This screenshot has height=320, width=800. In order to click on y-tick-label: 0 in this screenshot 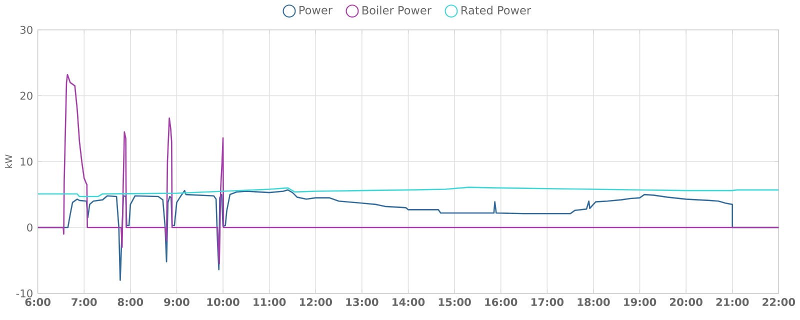, I will do `click(29, 227)`.